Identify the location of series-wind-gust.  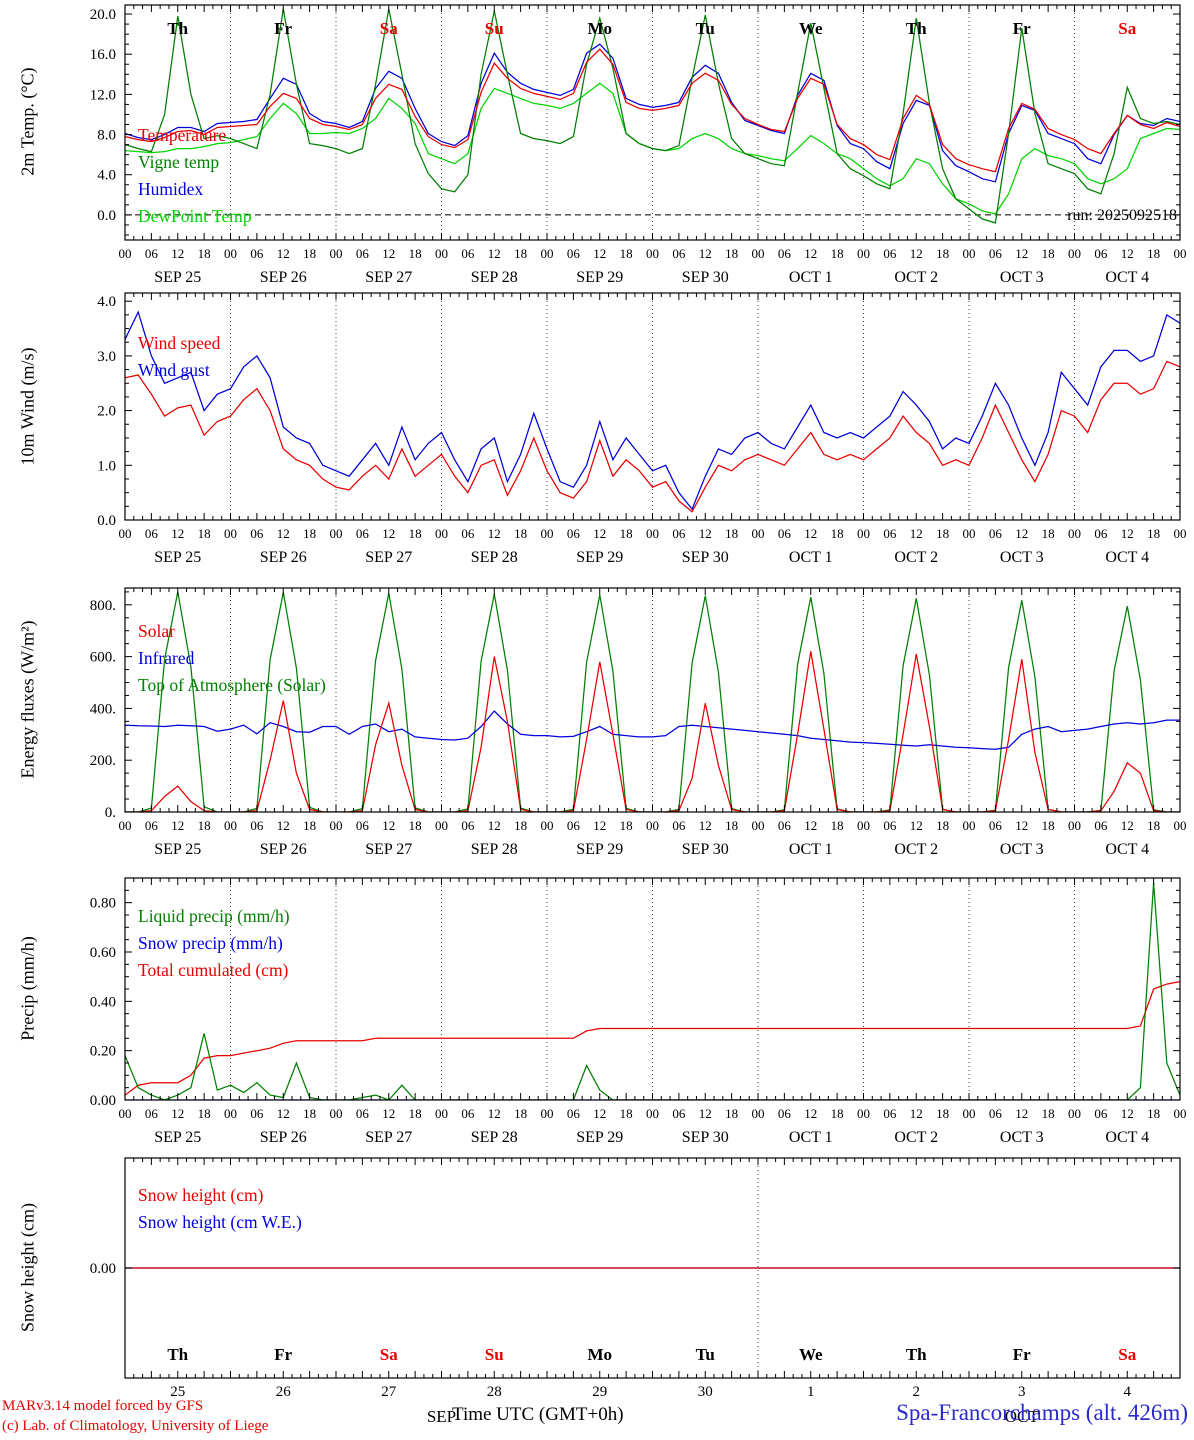
(652, 410).